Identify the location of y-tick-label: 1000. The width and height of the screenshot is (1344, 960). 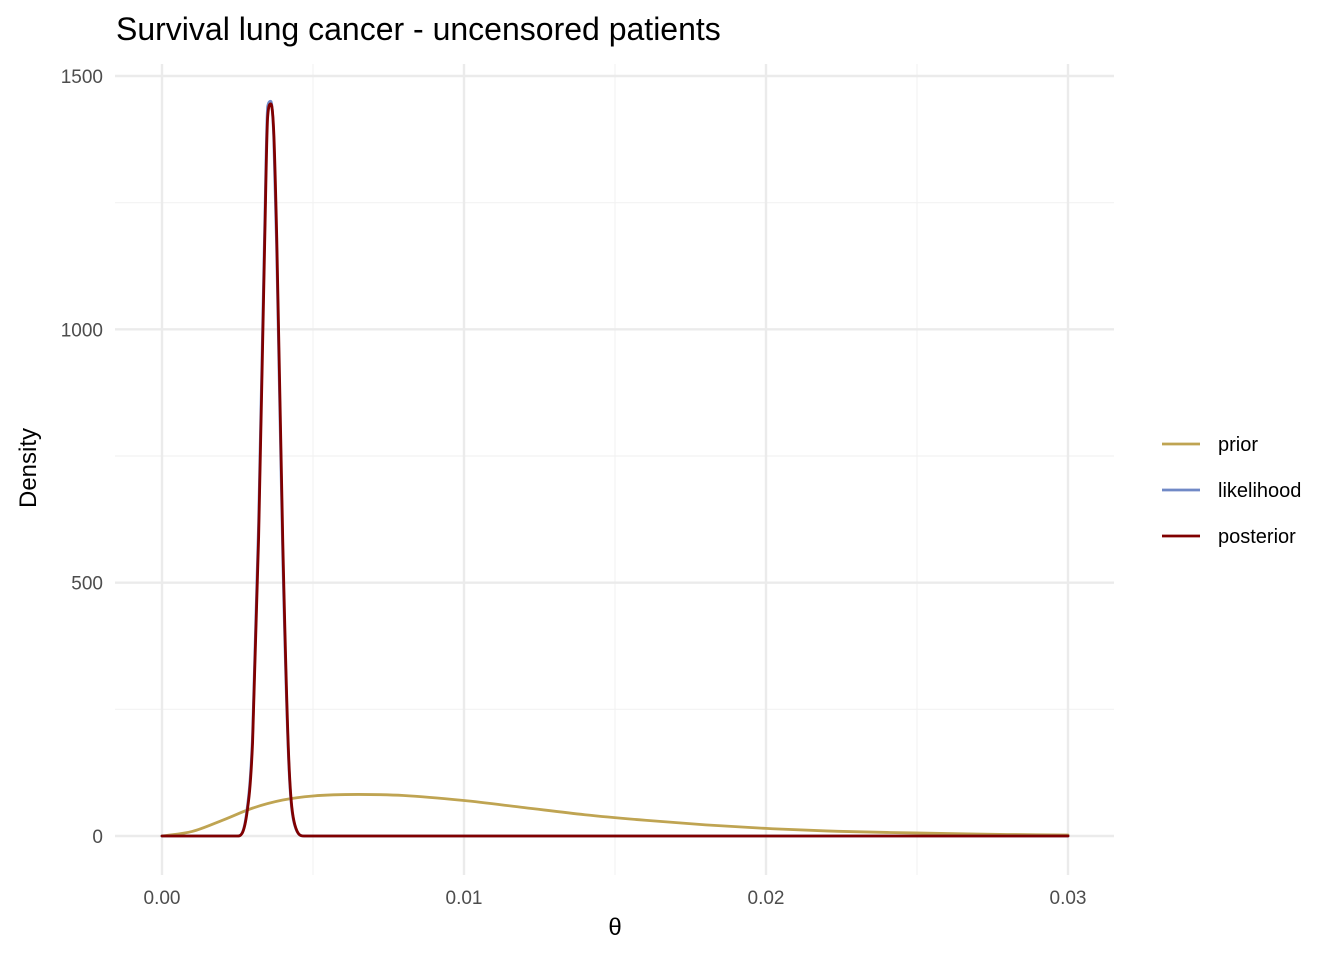
(82, 330).